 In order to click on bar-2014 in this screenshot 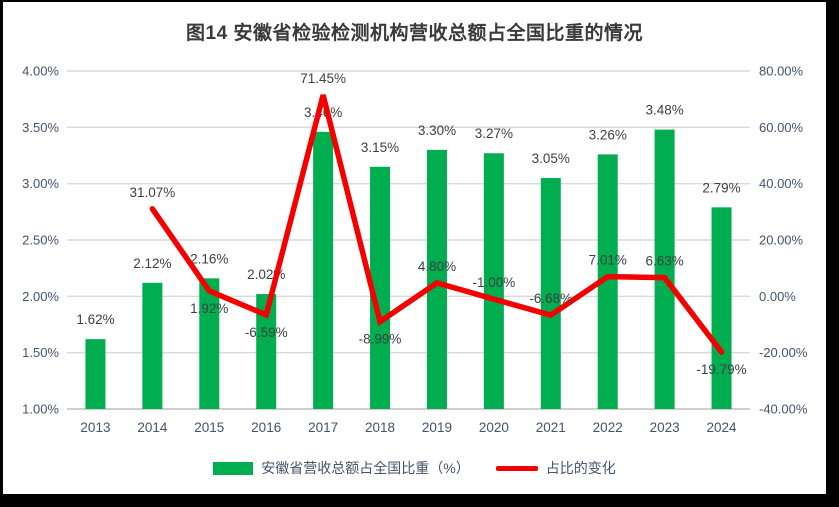, I will do `click(152, 345)`.